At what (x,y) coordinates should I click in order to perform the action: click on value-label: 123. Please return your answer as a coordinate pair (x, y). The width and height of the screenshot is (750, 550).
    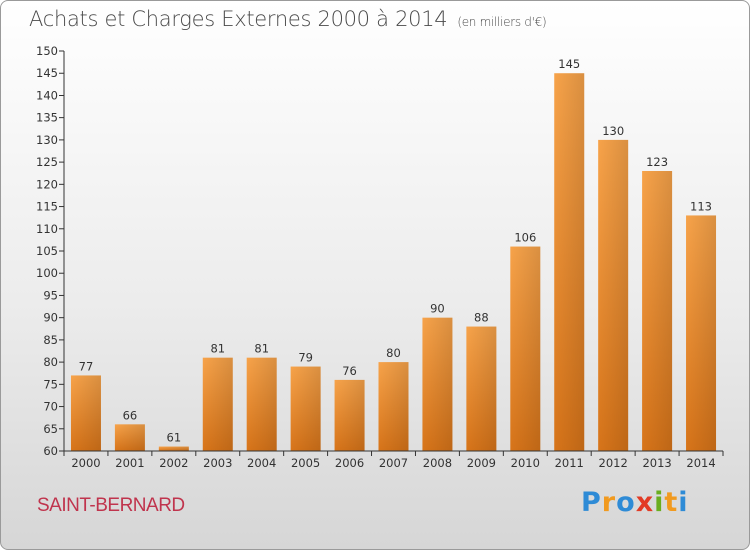
    Looking at the image, I should click on (657, 162).